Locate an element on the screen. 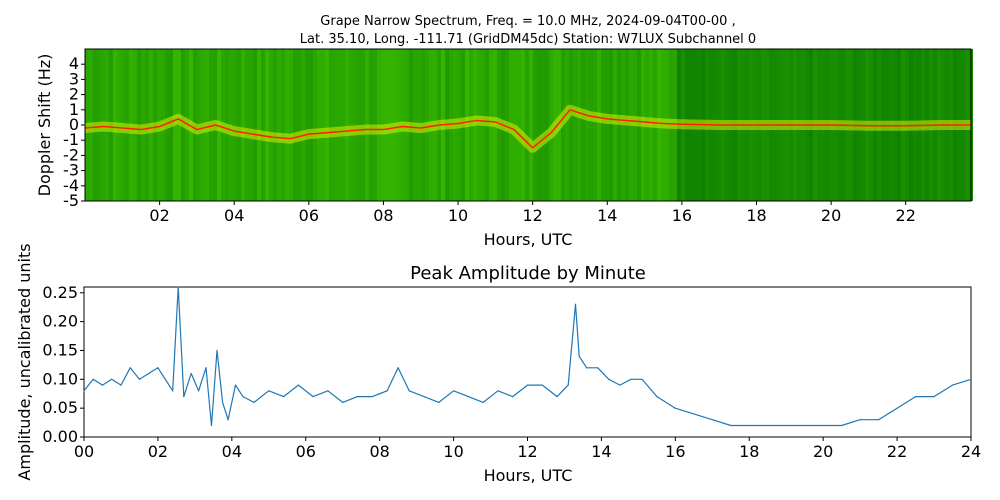 The image size is (1000, 500). amplitude-x-tick-label: 24 is located at coordinates (971, 451).